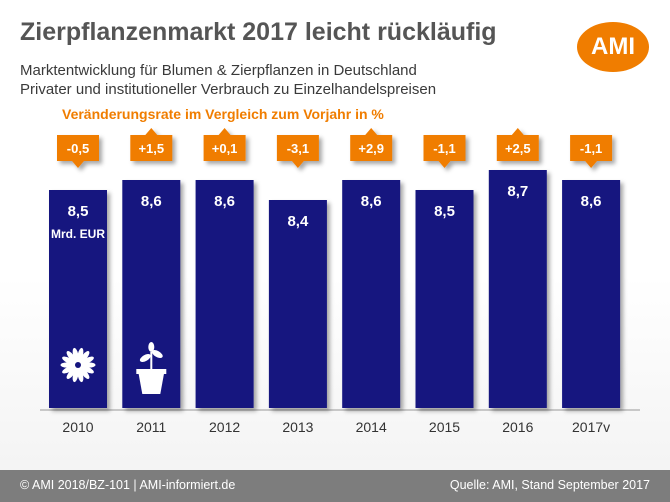 The image size is (670, 502). I want to click on x-tick-label: 2015, so click(444, 427).